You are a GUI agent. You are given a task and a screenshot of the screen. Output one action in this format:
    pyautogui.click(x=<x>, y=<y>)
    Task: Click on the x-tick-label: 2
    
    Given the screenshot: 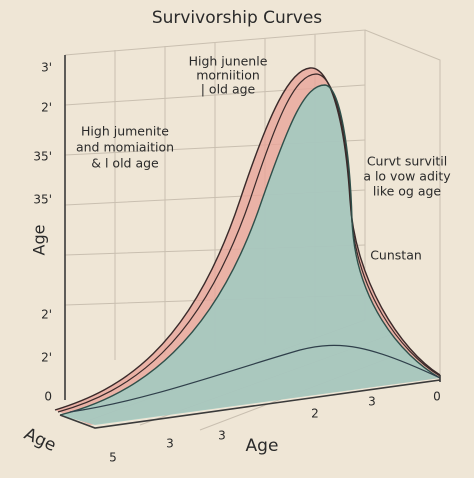 What is the action you would take?
    pyautogui.click(x=315, y=414)
    